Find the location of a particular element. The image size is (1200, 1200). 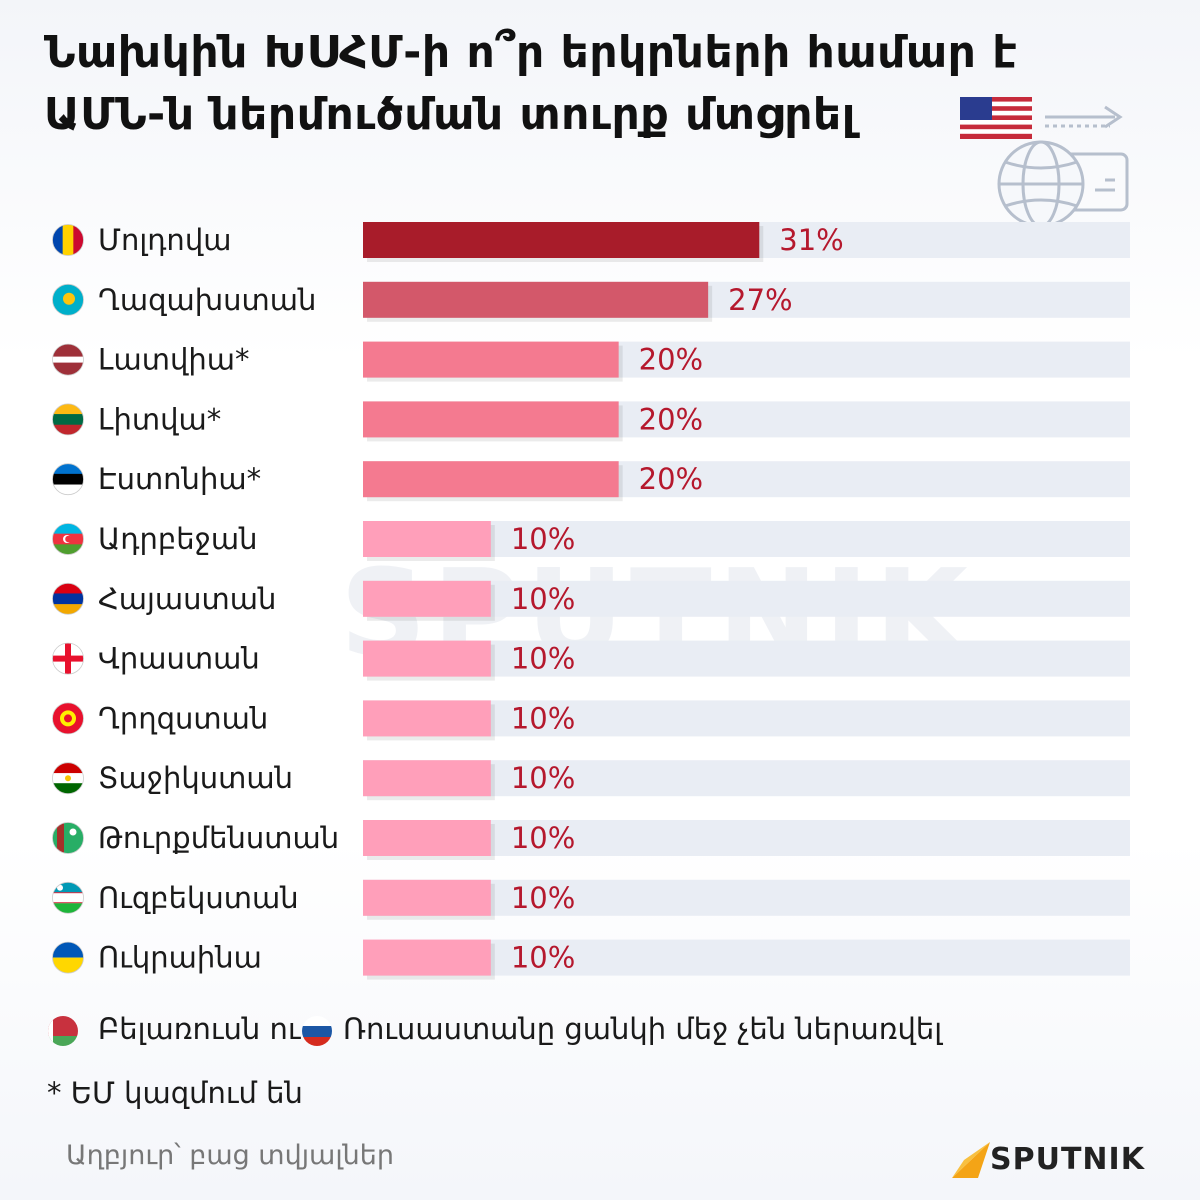

uzbekistan-flag-icon is located at coordinates (68, 897).